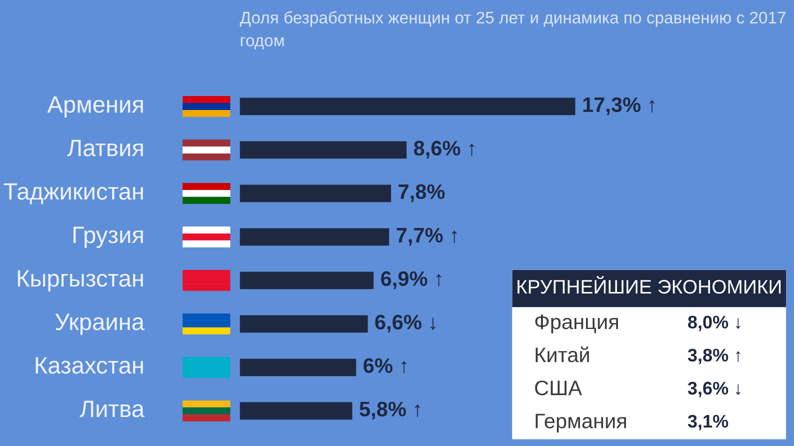 The height and width of the screenshot is (446, 794). I want to click on chart-title: Доля безработных женщин от 25 лет и динамика по сравнению с 2017 годом, so click(513, 30).